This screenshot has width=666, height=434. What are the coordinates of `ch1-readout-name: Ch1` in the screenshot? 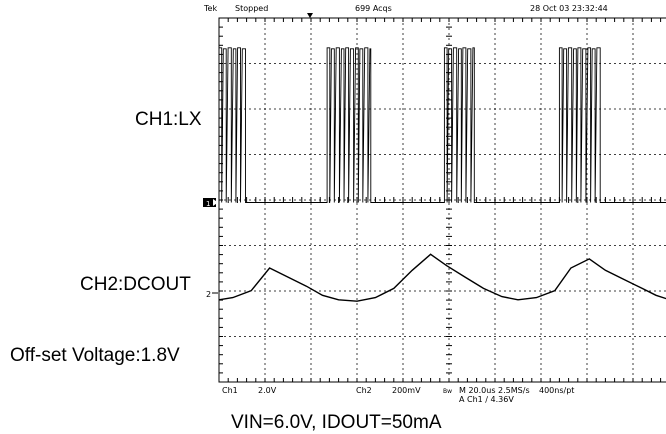 It's located at (230, 390).